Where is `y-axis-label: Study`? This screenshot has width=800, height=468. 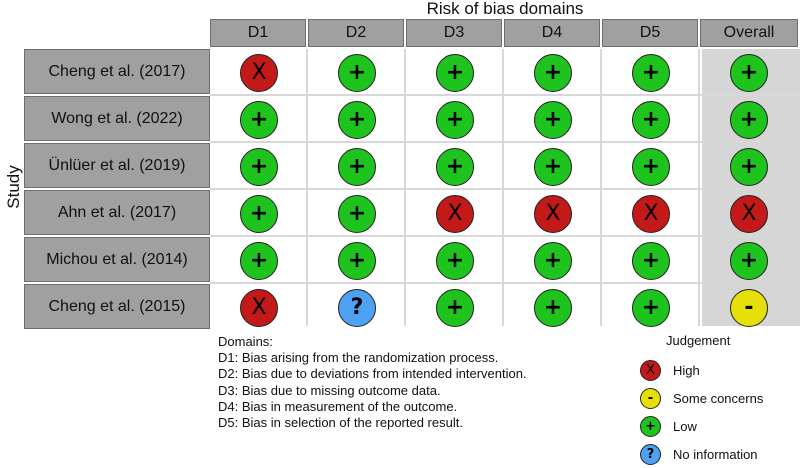 y-axis-label: Study is located at coordinates (13, 187).